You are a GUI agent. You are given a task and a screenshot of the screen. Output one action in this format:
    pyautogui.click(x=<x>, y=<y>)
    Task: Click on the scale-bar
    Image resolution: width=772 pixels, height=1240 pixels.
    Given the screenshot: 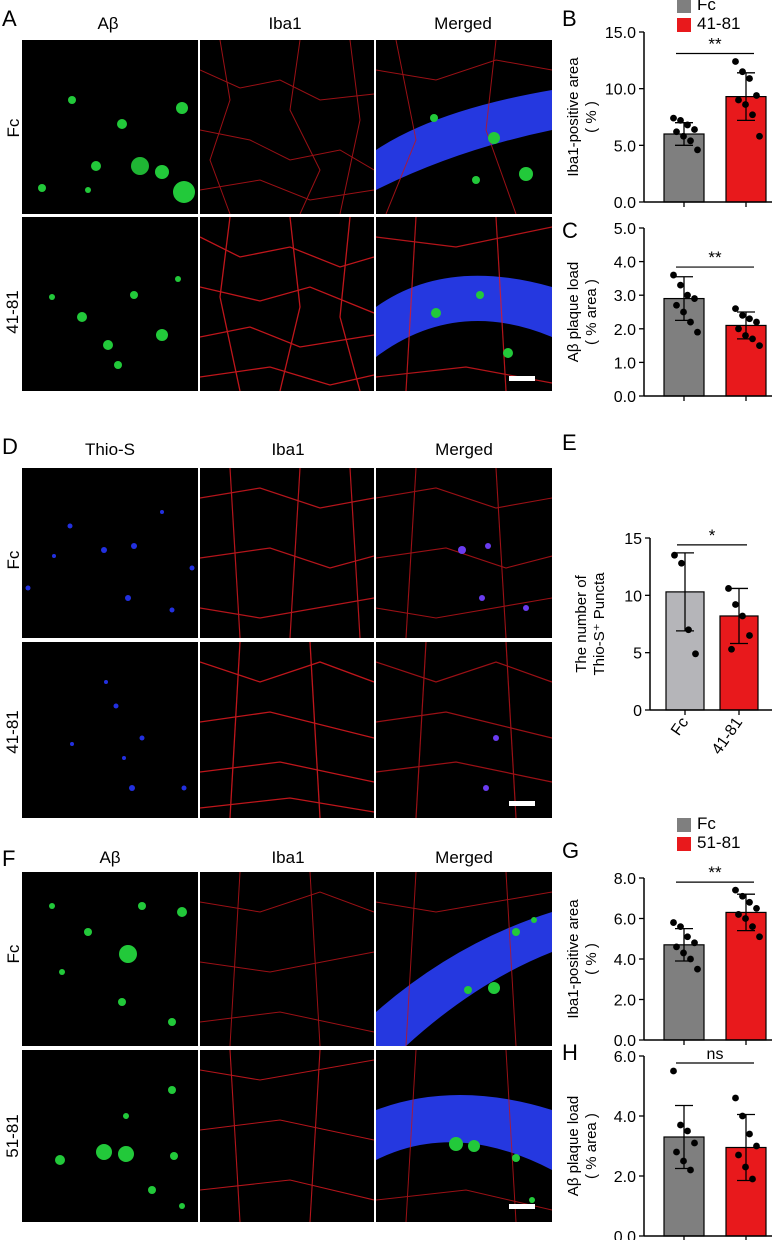 What is the action you would take?
    pyautogui.click(x=522, y=1206)
    